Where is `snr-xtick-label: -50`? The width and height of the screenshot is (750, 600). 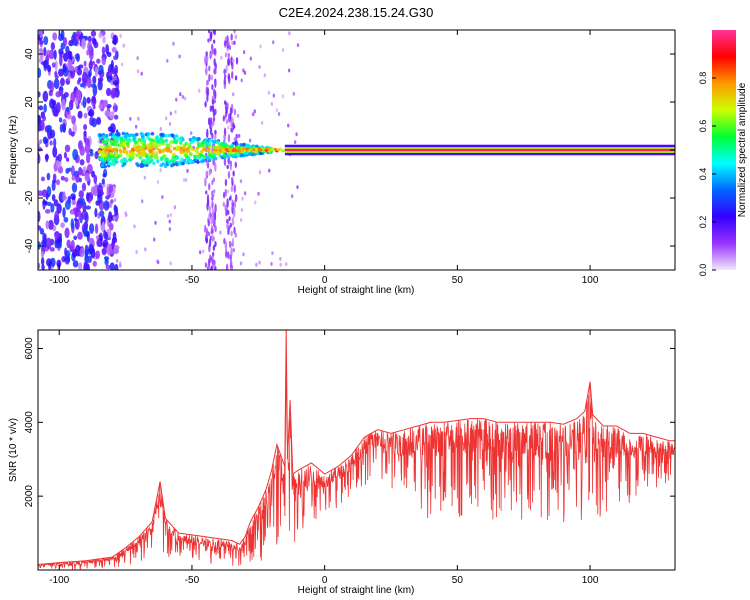
snr-xtick-label: -50 is located at coordinates (192, 580).